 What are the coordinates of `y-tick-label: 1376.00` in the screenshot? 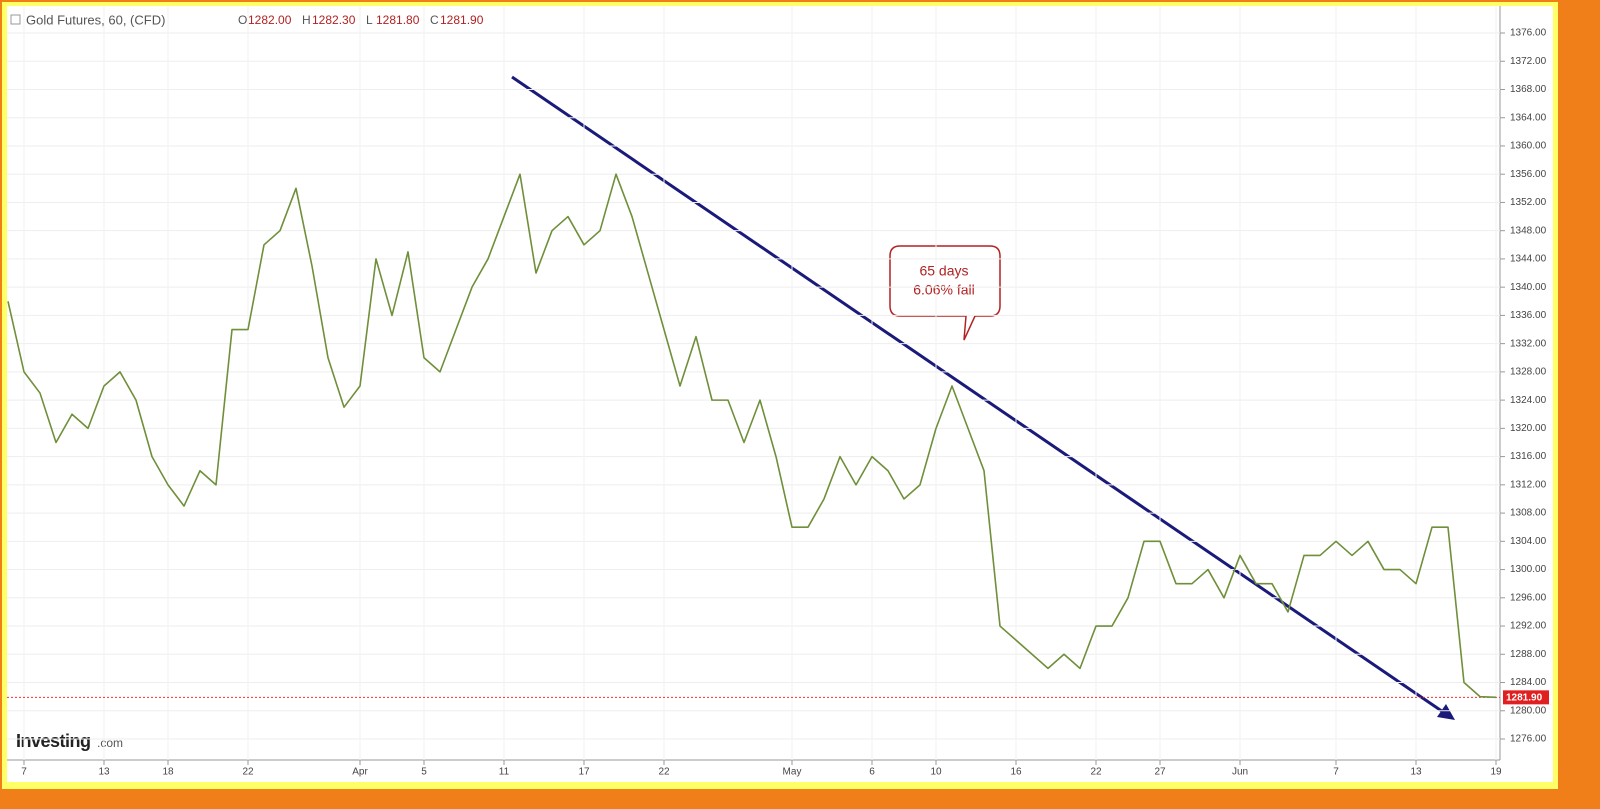 It's located at (1528, 33).